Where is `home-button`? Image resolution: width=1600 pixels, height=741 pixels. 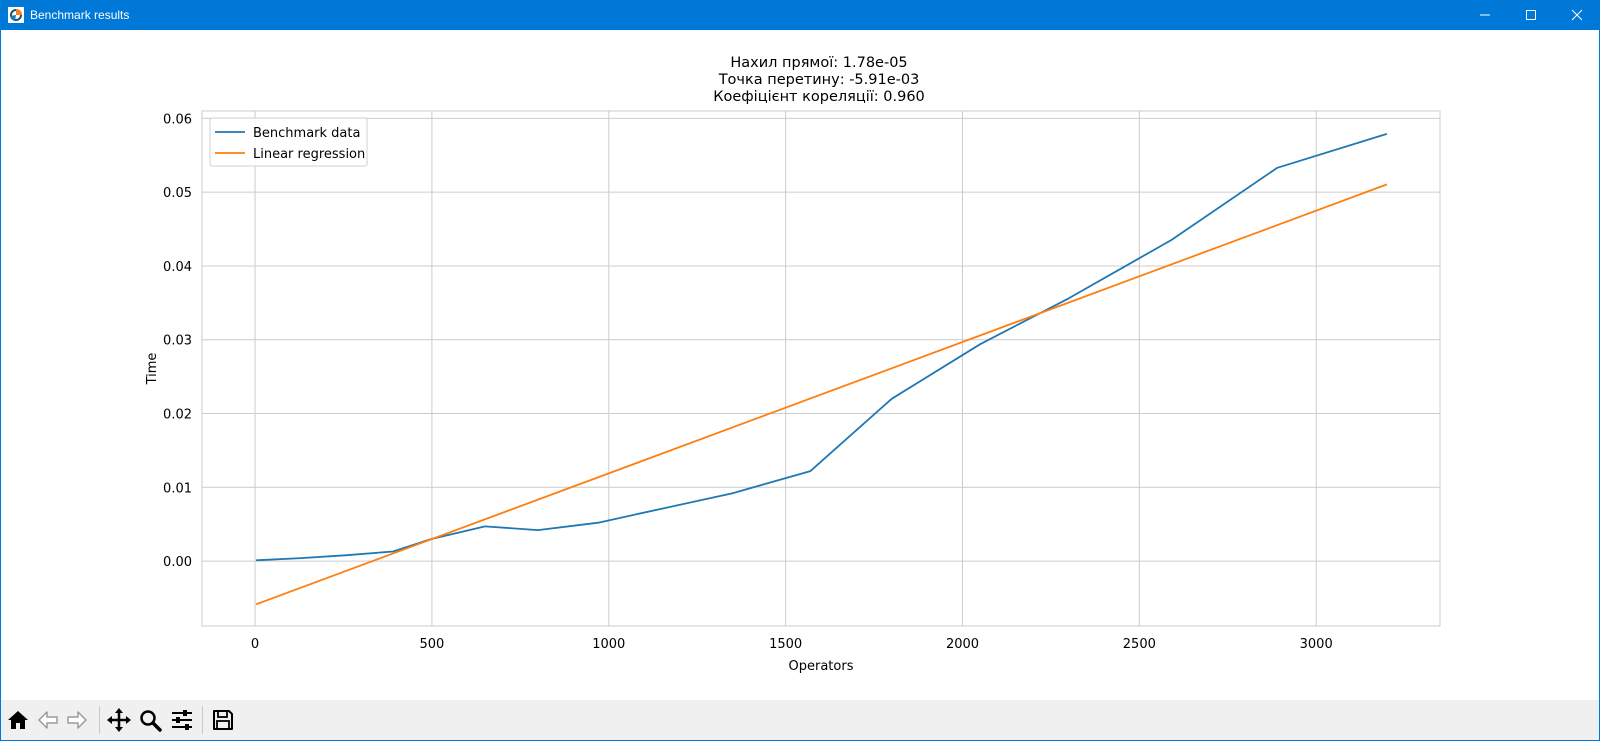 home-button is located at coordinates (18, 720).